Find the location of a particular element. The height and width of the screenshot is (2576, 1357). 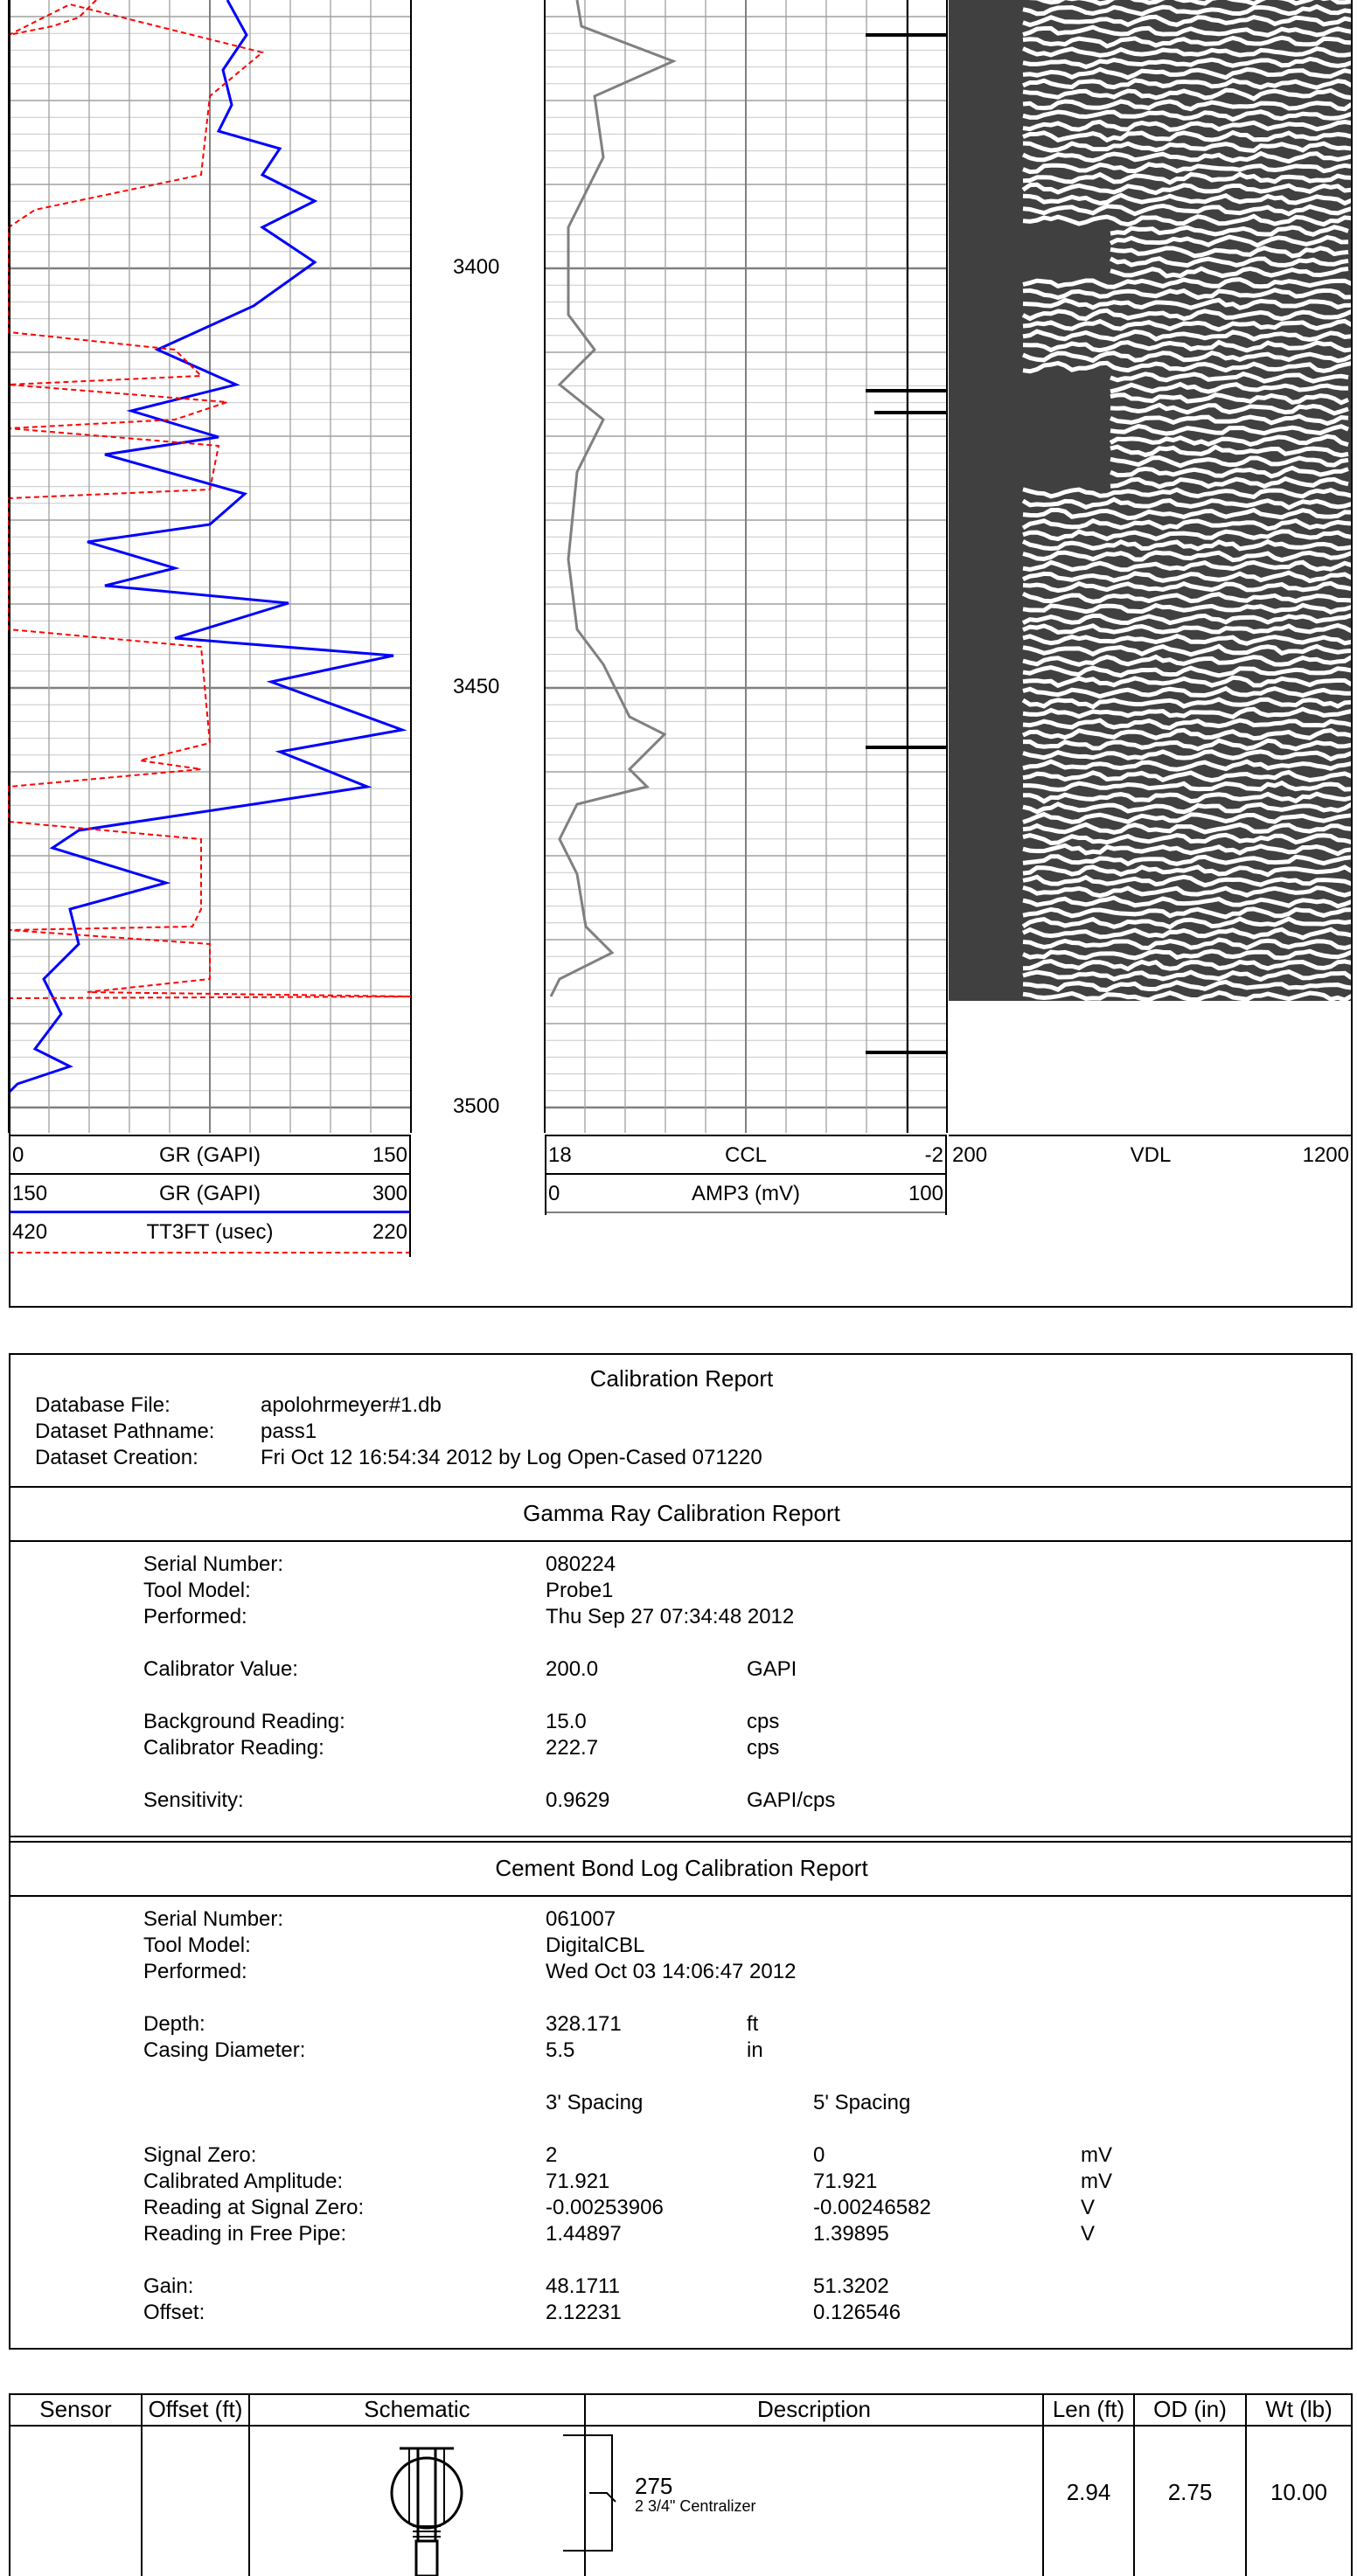

gamma-serial-label: Serial Number: is located at coordinates (213, 1564).